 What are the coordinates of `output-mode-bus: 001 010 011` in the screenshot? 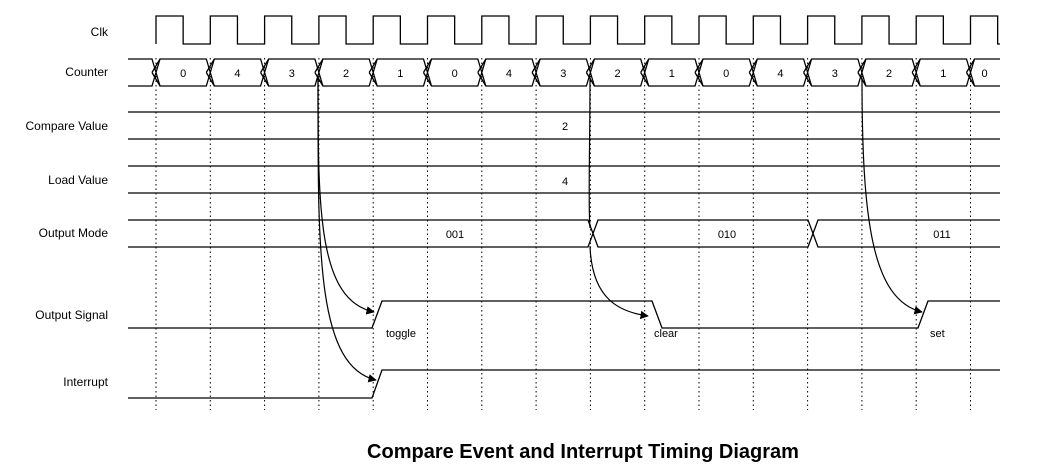 It's located at (564, 233).